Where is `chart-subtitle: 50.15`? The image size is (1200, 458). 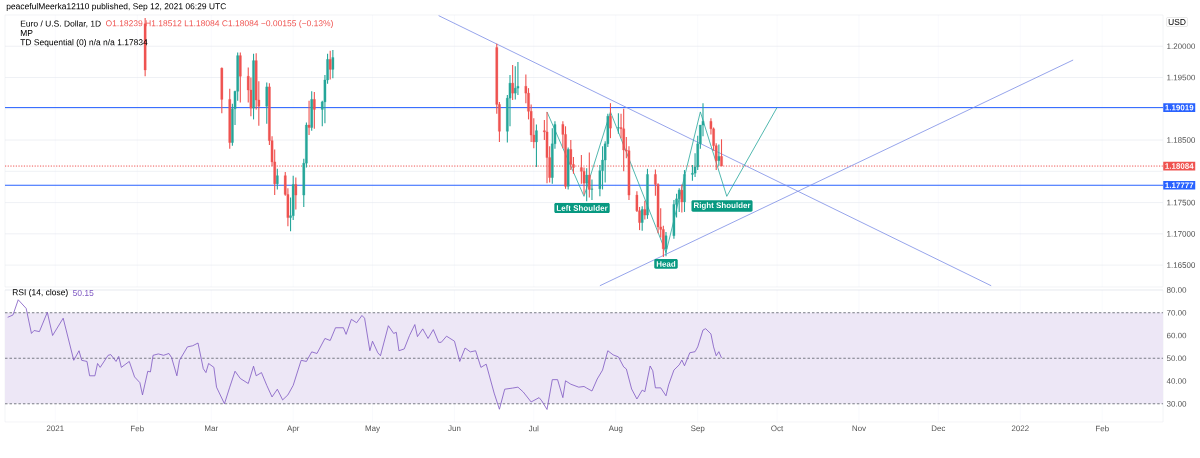
chart-subtitle: 50.15 is located at coordinates (83, 293).